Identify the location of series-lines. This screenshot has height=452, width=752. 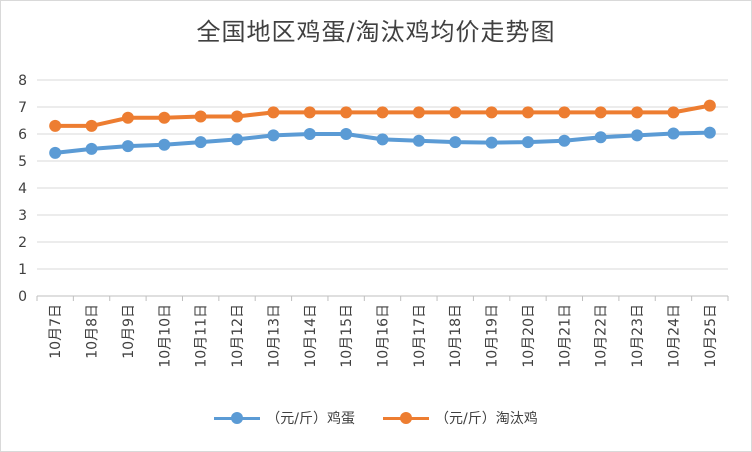
(382, 129).